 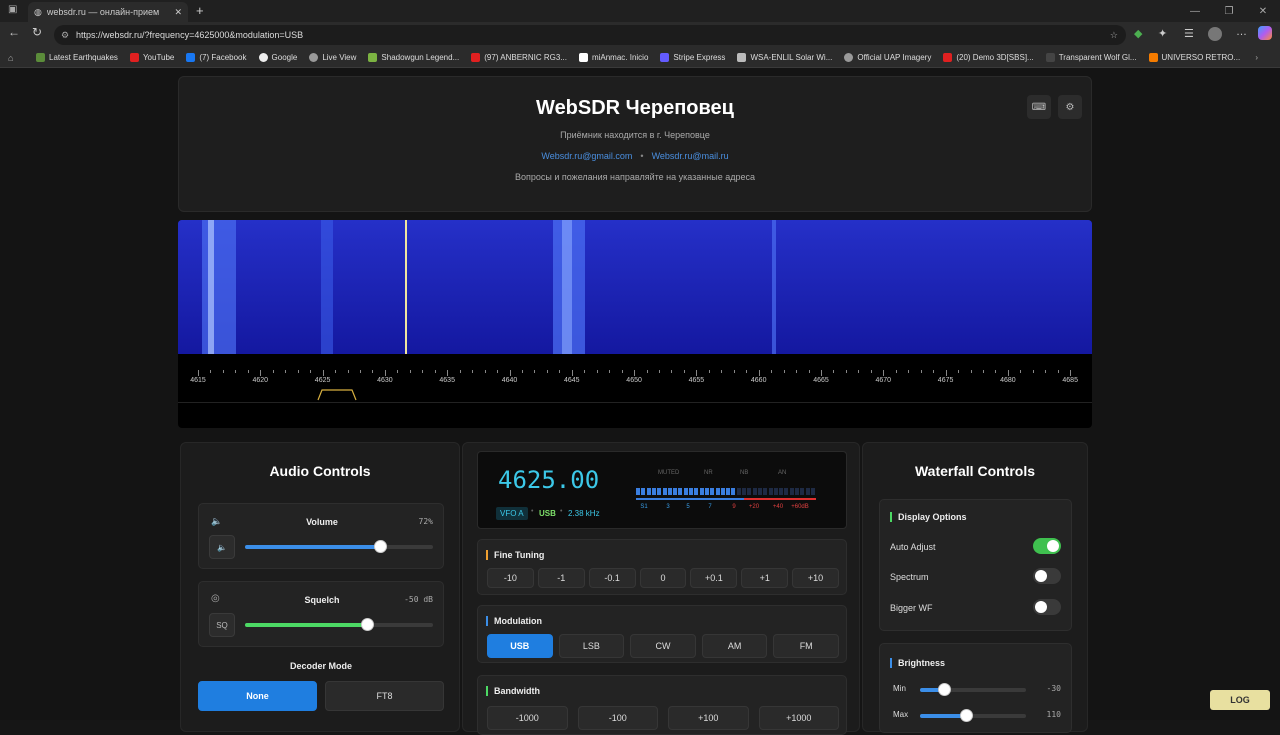 I want to click on bookmark-item: Live View, so click(x=332, y=57).